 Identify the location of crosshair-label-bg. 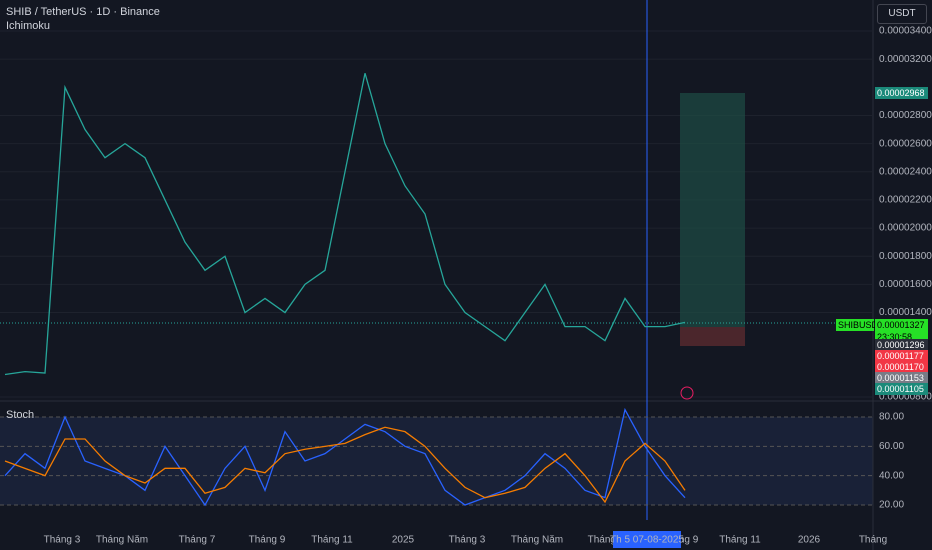
(647, 539).